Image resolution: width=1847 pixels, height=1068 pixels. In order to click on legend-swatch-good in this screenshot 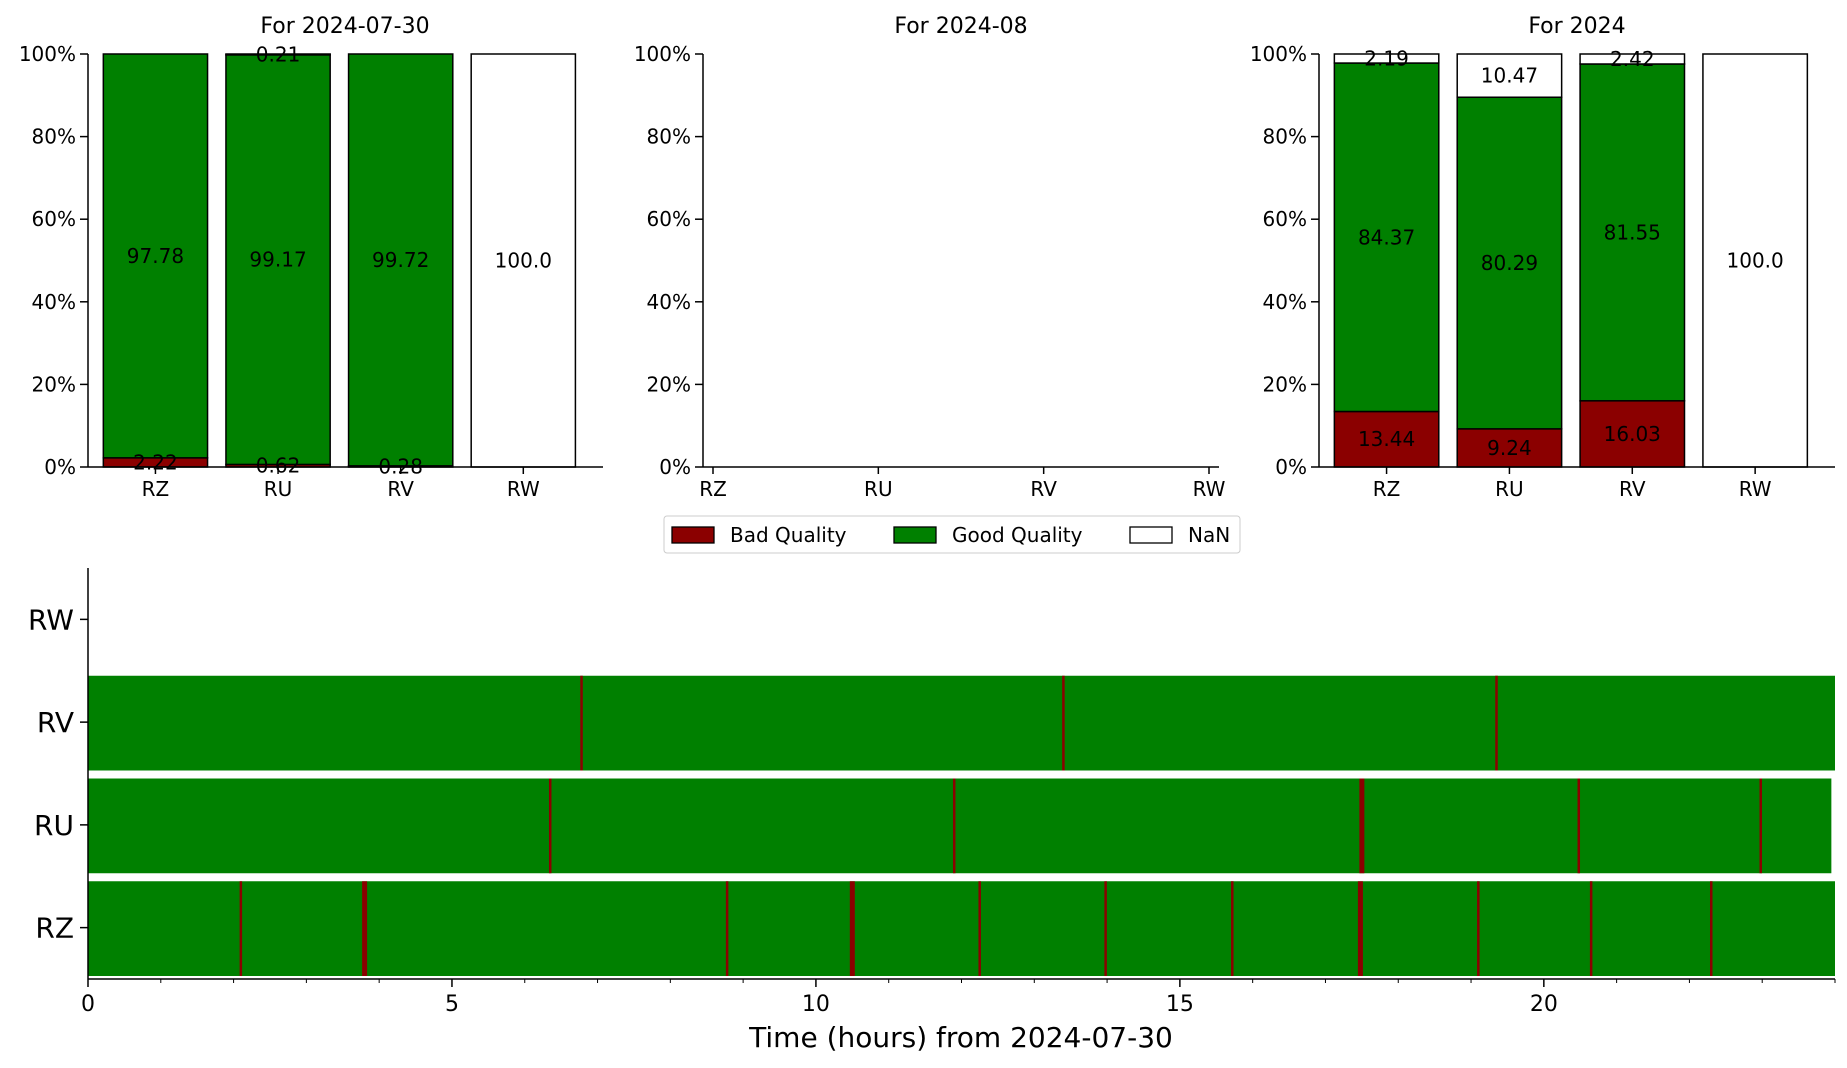, I will do `click(915, 535)`.